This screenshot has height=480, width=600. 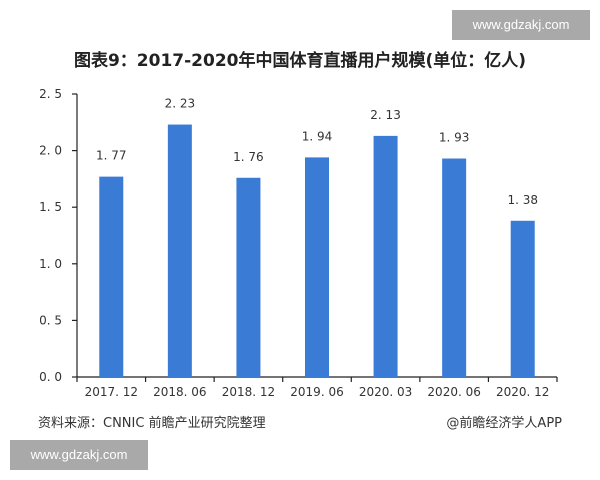 I want to click on x-tick-label: 2020. 06, so click(x=453, y=392).